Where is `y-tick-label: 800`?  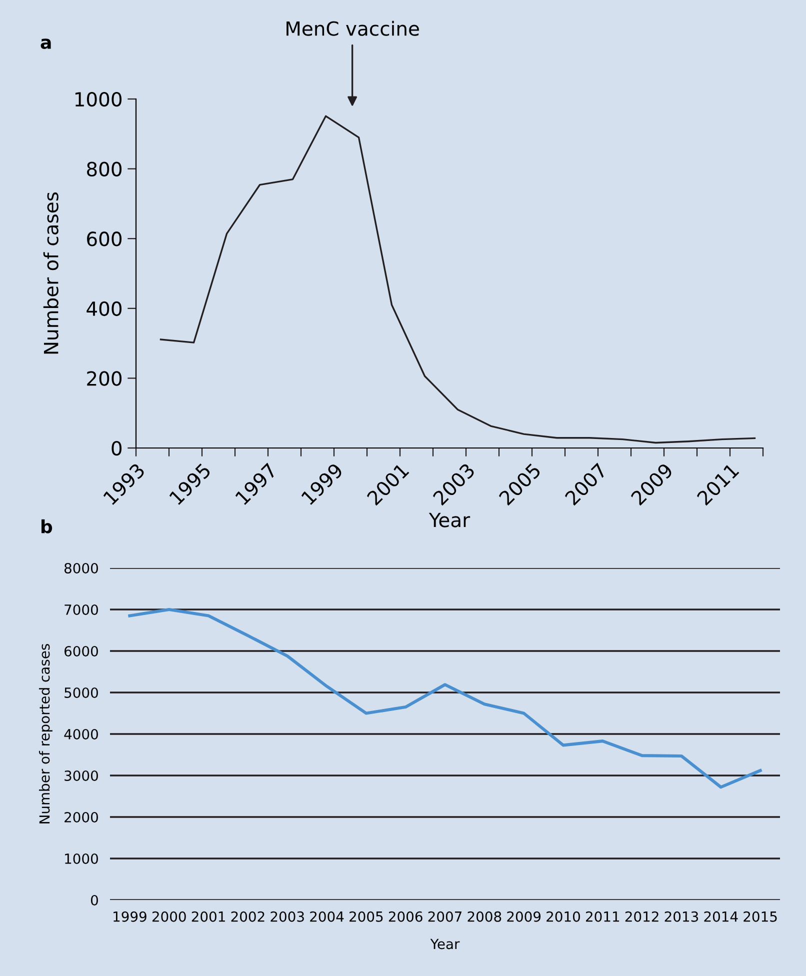
y-tick-label: 800 is located at coordinates (104, 169).